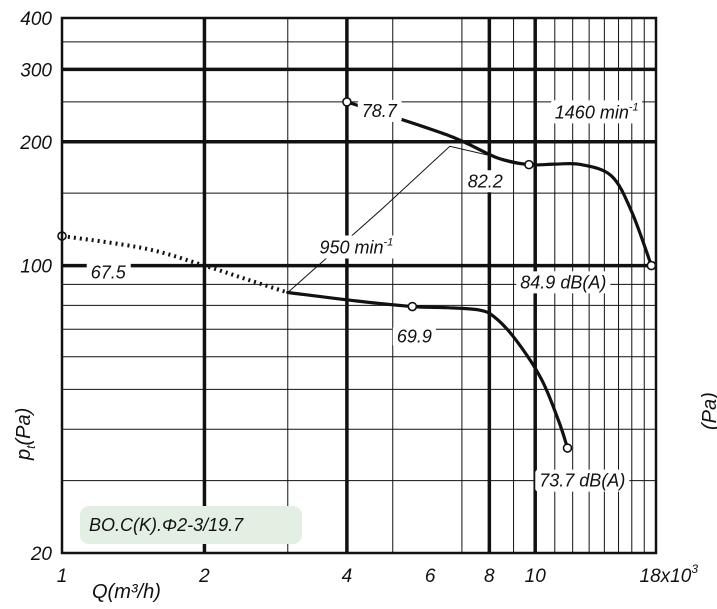 This screenshot has width=717, height=609. I want to click on annotation-label: 67.5, so click(109, 273).